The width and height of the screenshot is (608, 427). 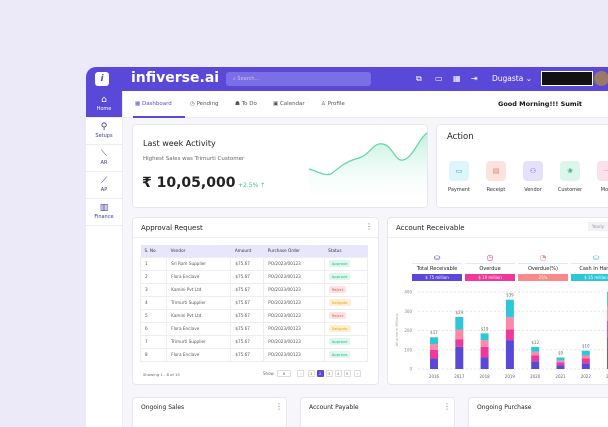 What do you see at coordinates (600, 177) in the screenshot?
I see `action-more: ··· More` at bounding box center [600, 177].